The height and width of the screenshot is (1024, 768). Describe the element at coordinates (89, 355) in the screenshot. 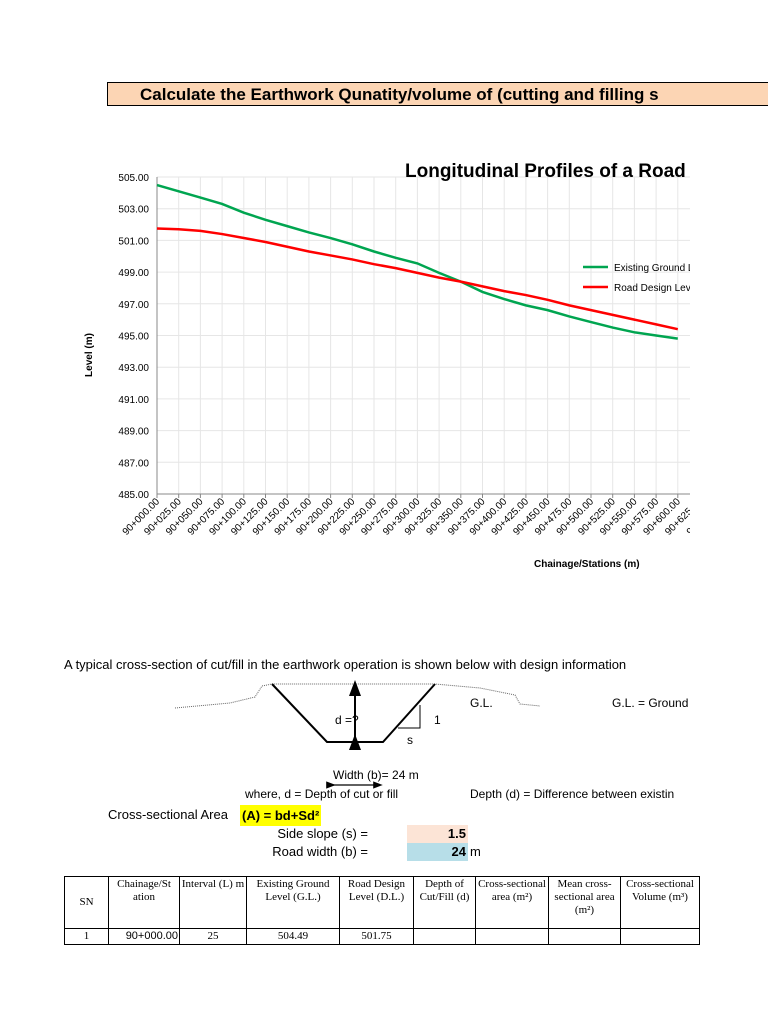

I see `y-axis-title: Level (m)` at that location.